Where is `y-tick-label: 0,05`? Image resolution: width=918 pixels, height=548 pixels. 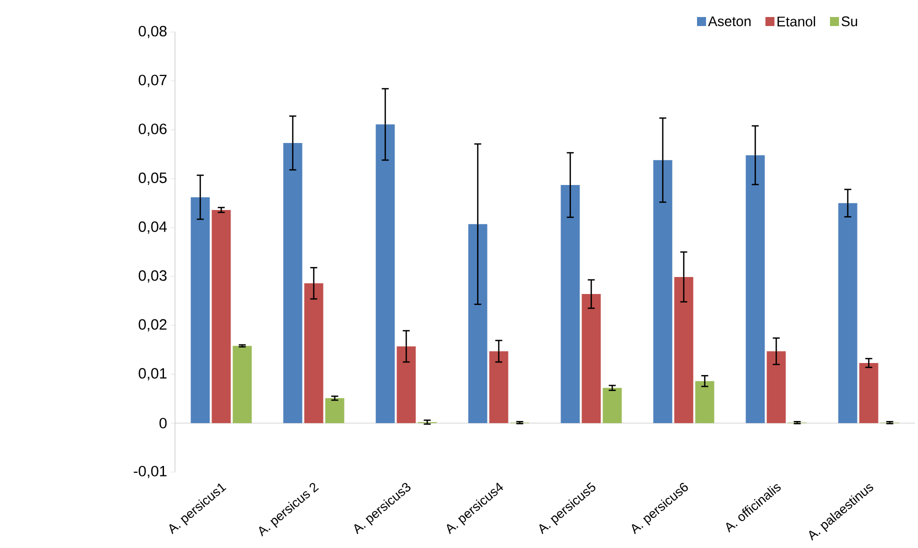
y-tick-label: 0,05 is located at coordinates (152, 178).